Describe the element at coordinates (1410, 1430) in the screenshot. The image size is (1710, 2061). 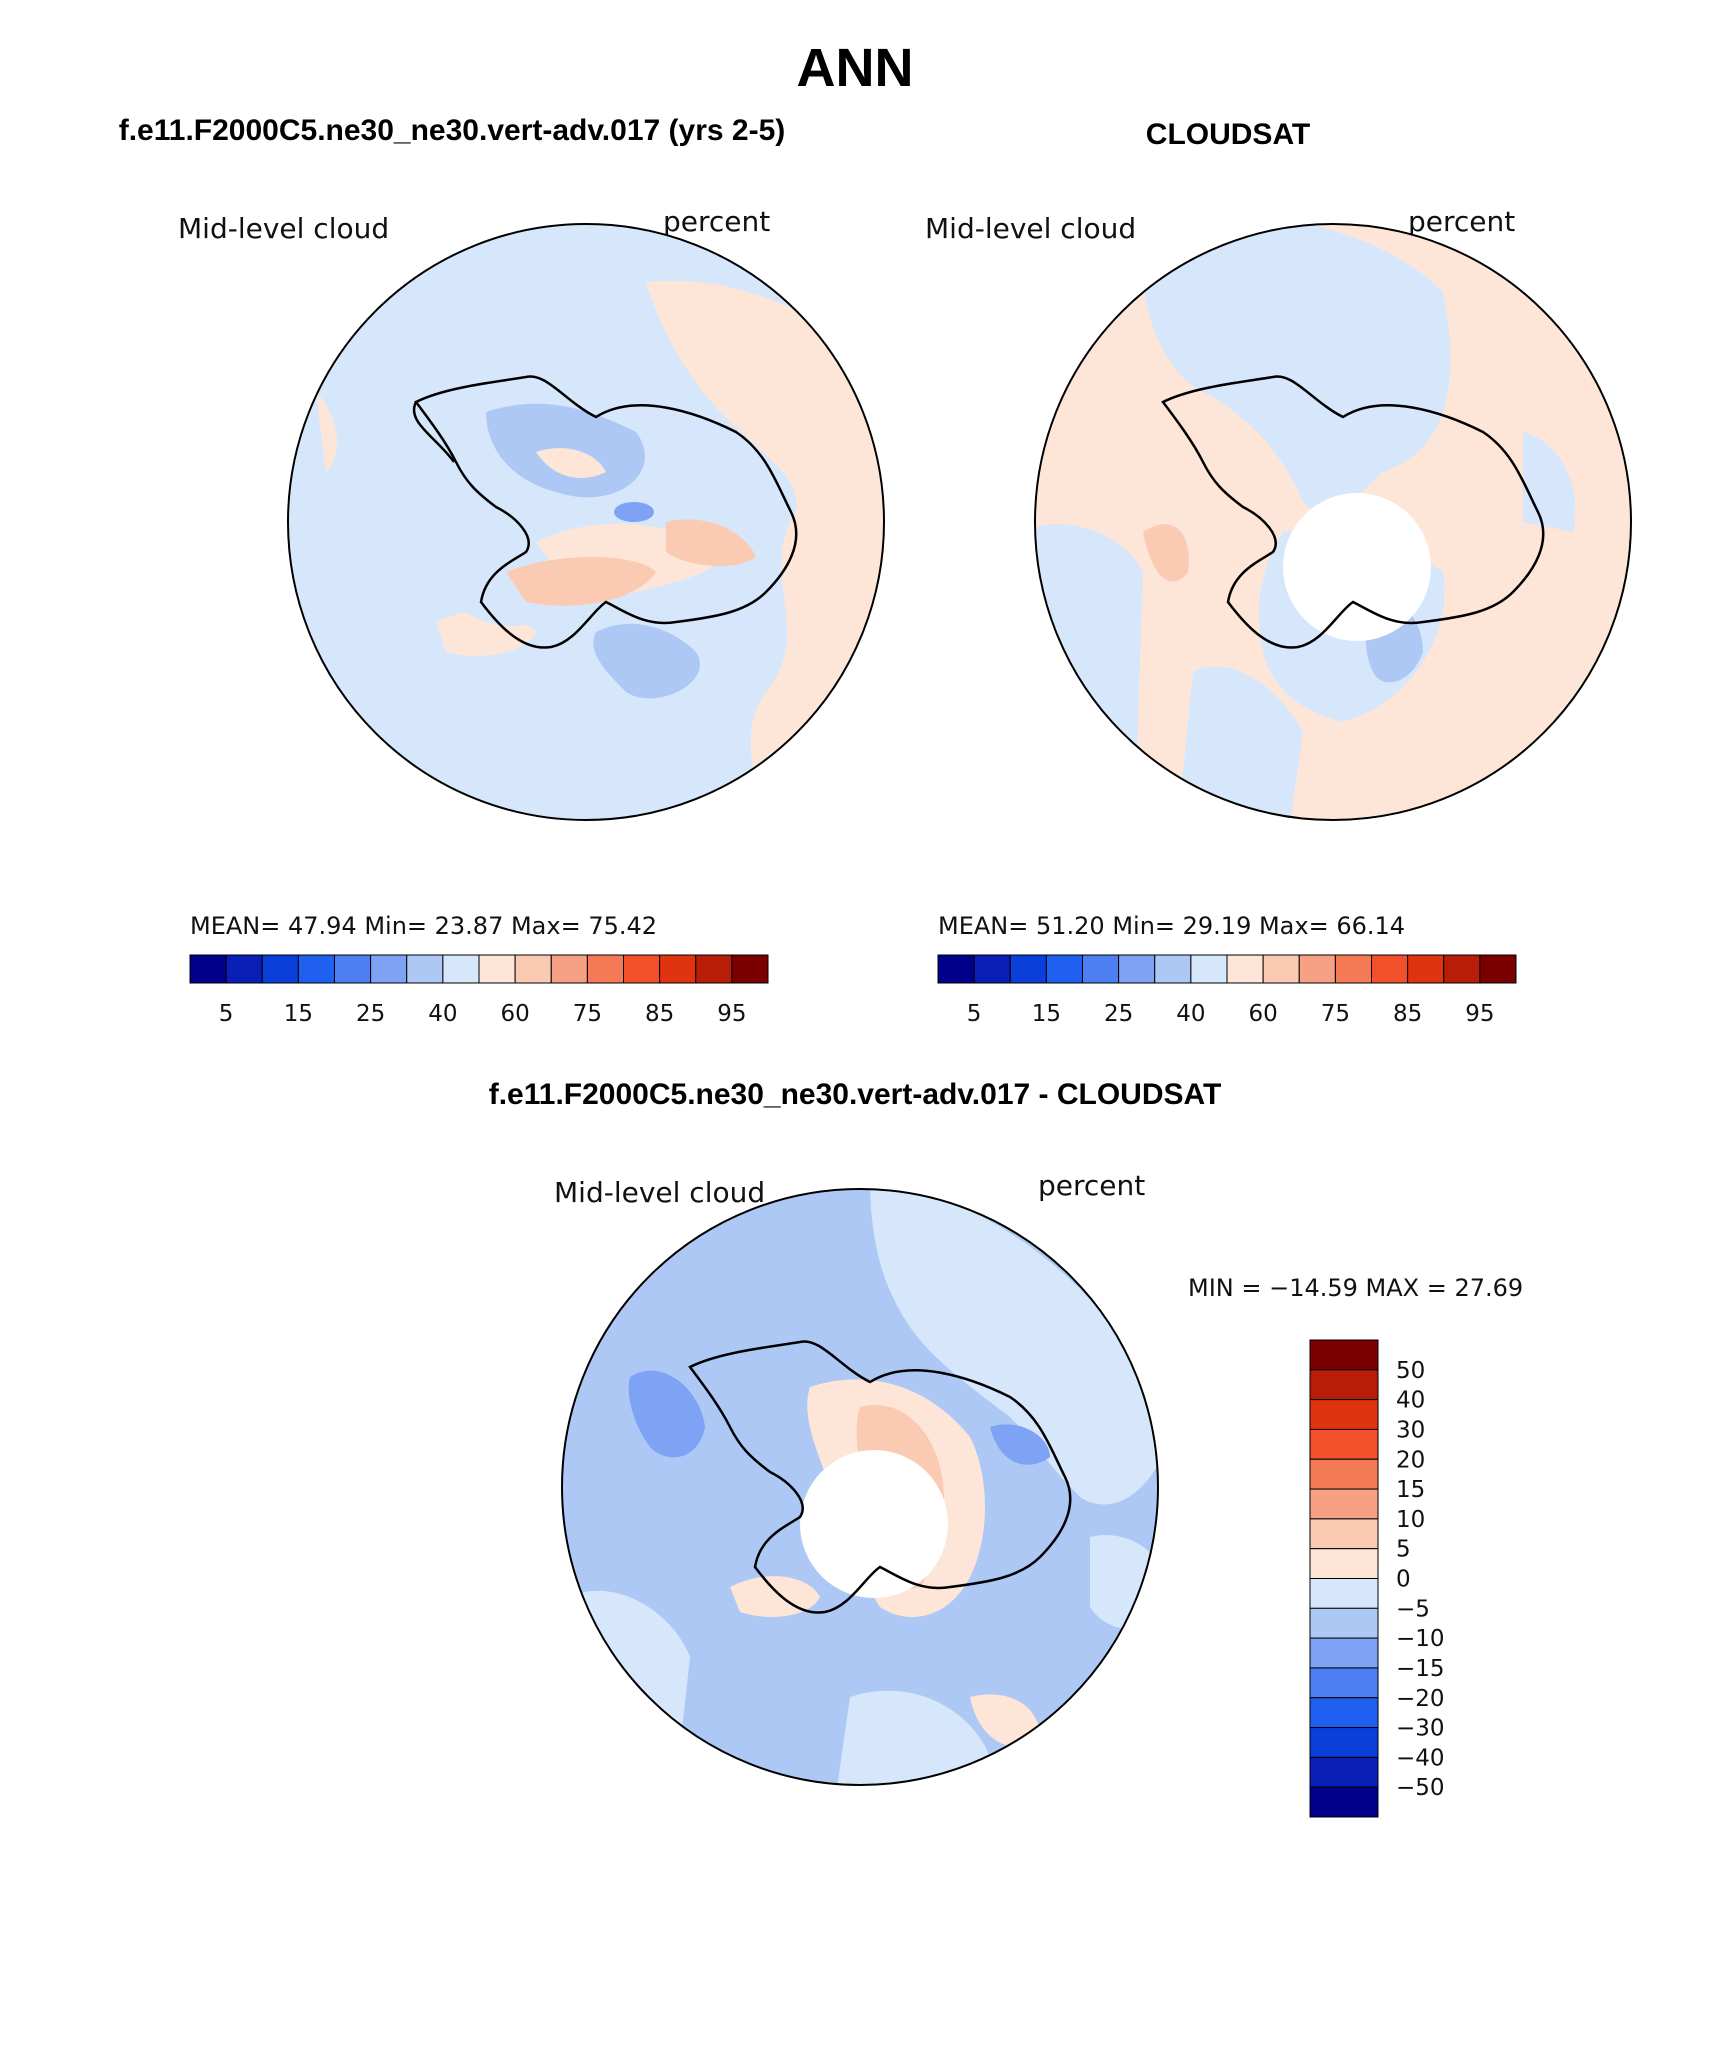
I see `colorbar-tick-label: 30` at that location.